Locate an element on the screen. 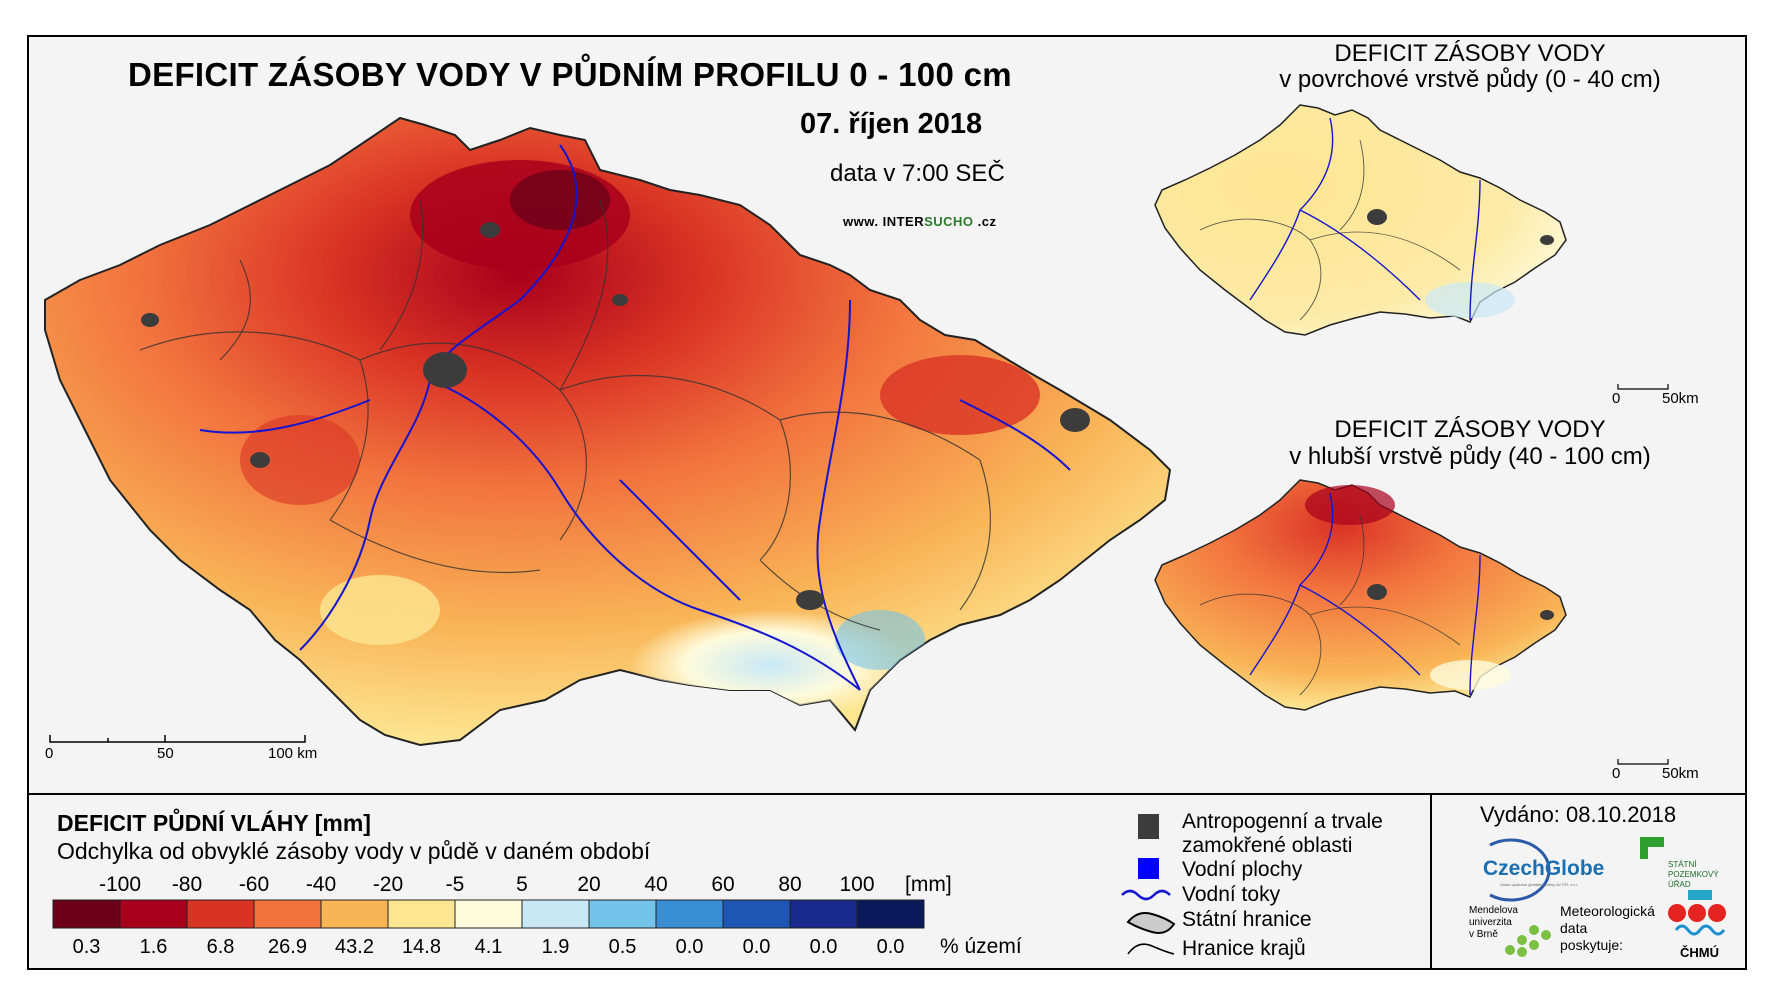  region-border-symbol is located at coordinates (1151, 949).